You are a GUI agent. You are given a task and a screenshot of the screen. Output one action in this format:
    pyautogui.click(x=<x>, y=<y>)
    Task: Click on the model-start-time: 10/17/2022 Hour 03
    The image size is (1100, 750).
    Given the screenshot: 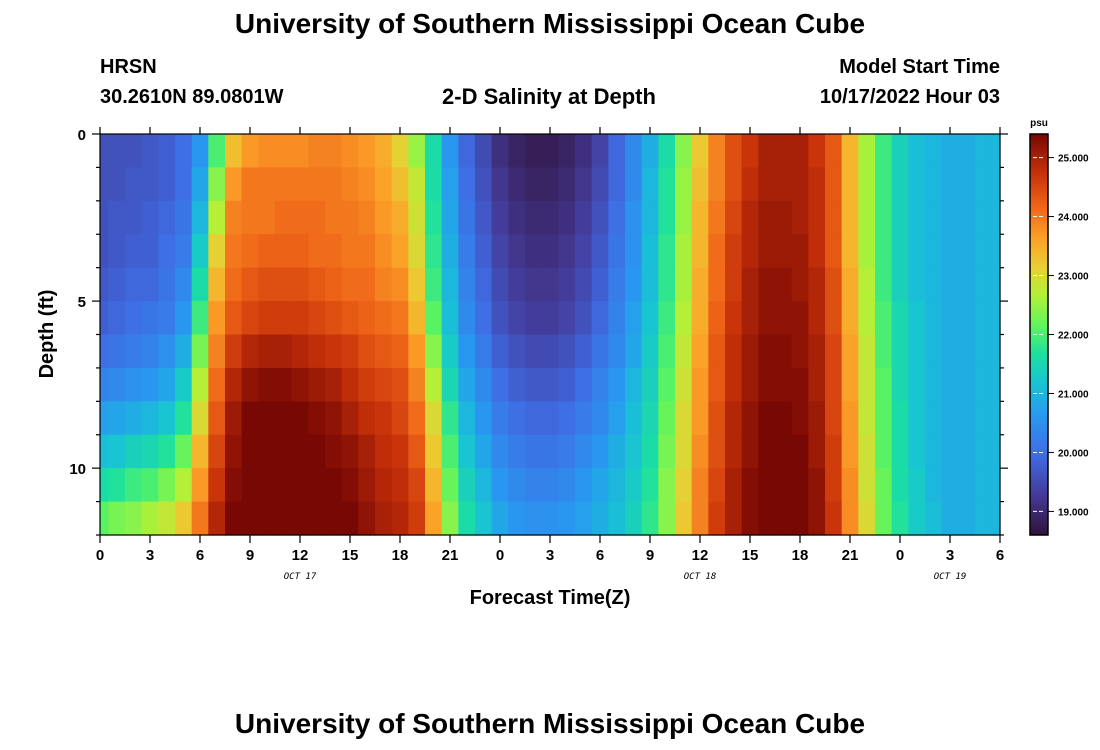 What is the action you would take?
    pyautogui.click(x=909, y=97)
    